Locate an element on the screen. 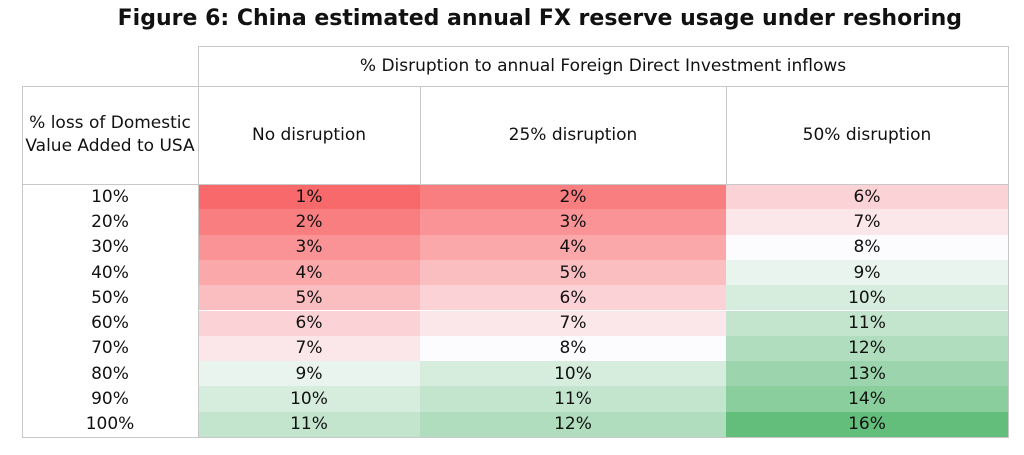 The height and width of the screenshot is (455, 1024). row-label: 40% is located at coordinates (110, 272).